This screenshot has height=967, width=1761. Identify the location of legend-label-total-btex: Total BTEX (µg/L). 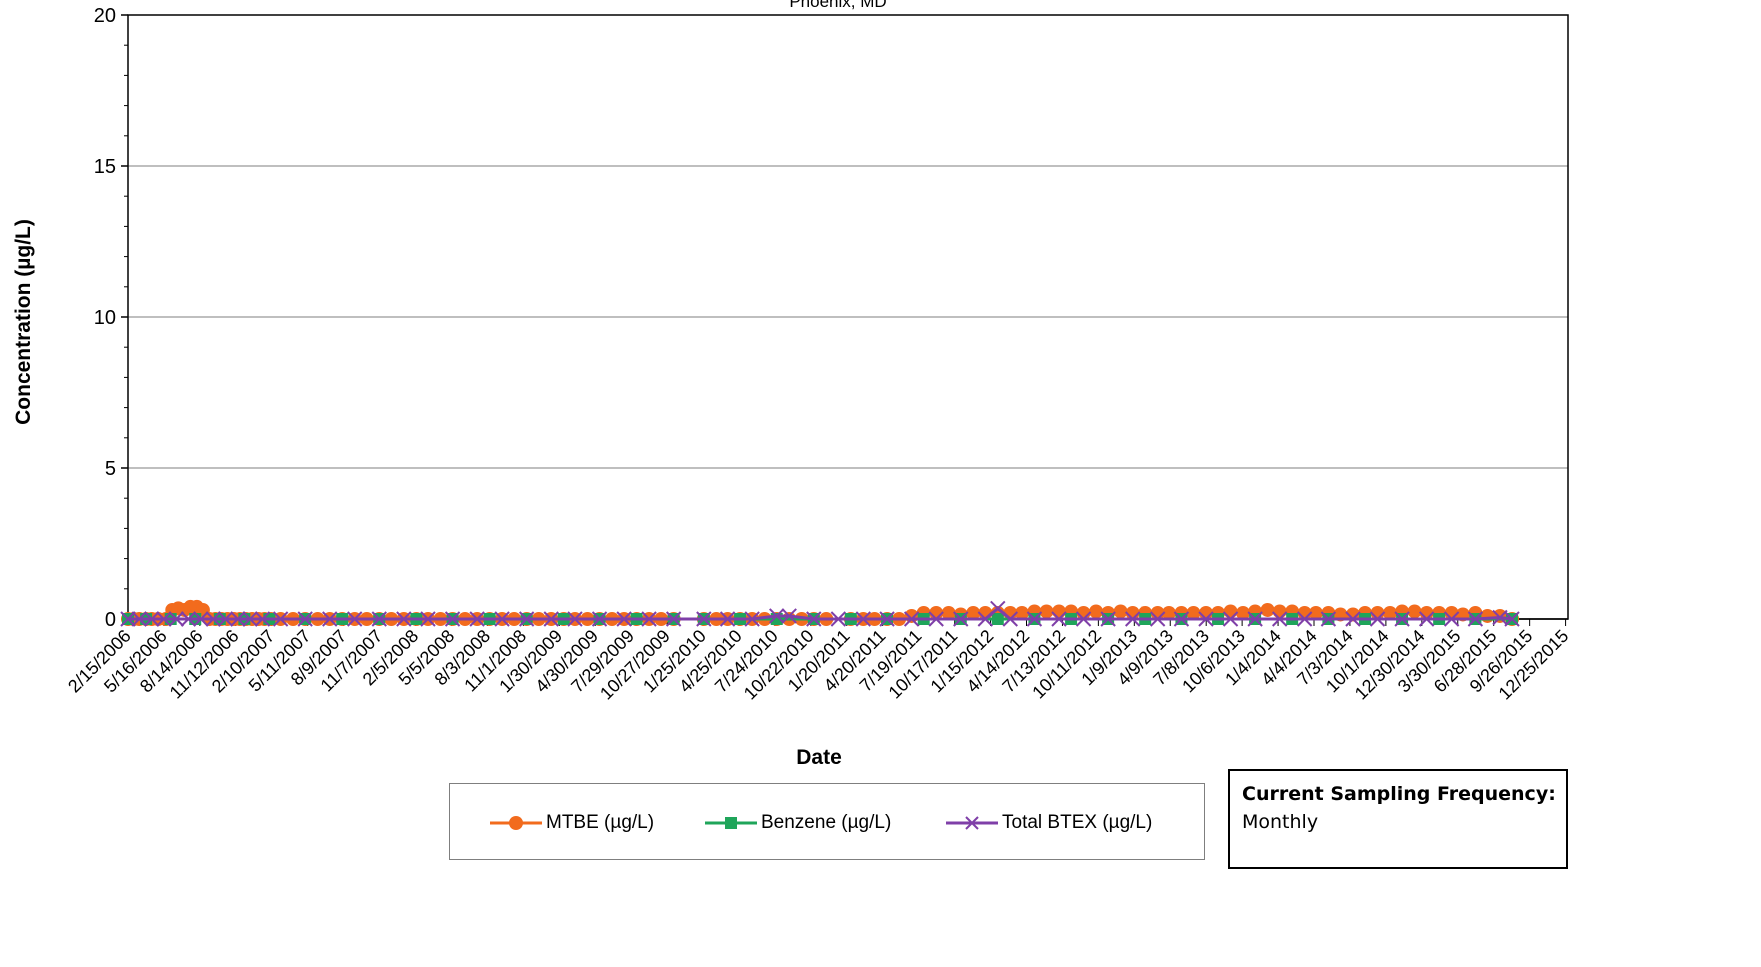
(1077, 822).